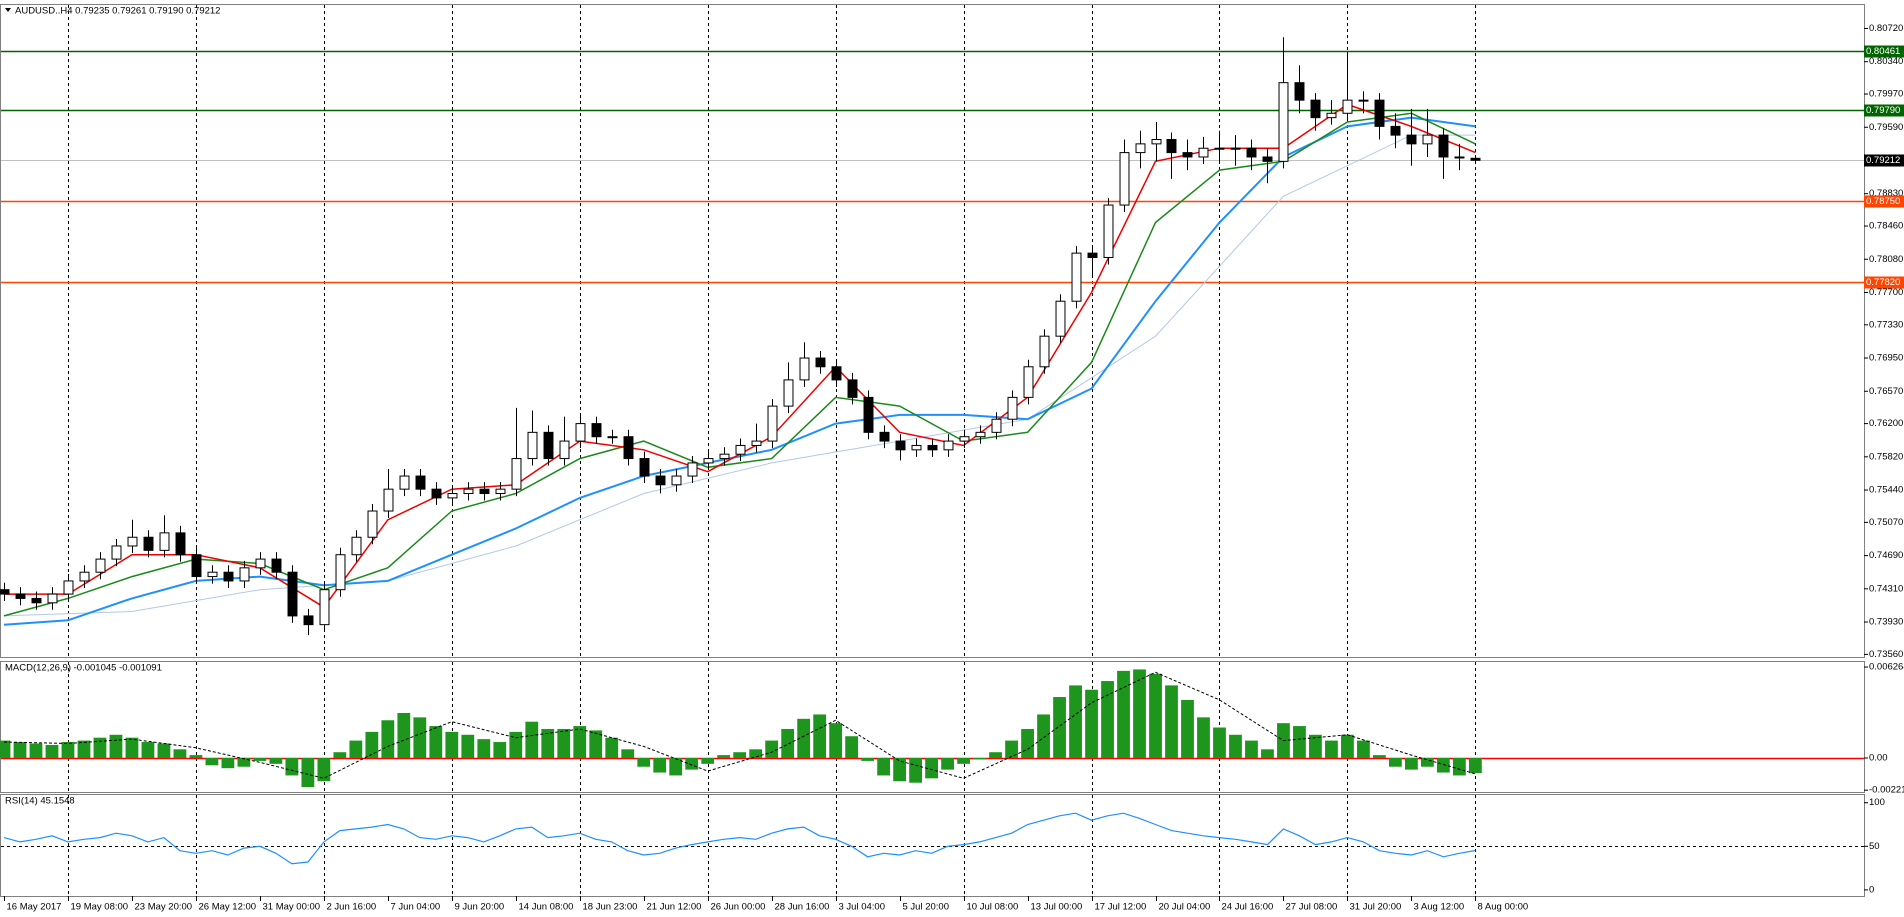 The width and height of the screenshot is (1904, 917). Describe the element at coordinates (1886, 391) in the screenshot. I see `y-tick-label: 0.76570` at that location.